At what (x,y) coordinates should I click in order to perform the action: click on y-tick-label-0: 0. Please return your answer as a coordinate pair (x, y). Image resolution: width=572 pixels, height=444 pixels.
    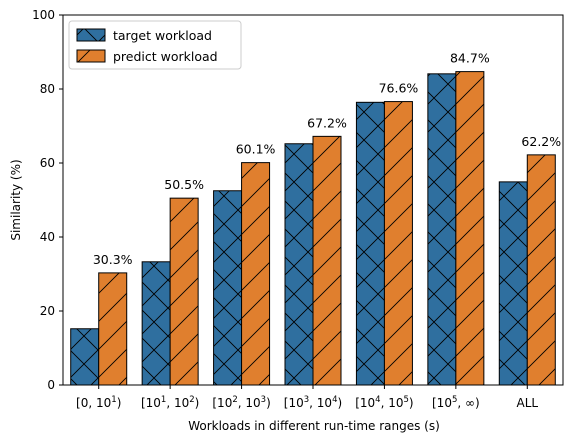
    Looking at the image, I should click on (51, 385).